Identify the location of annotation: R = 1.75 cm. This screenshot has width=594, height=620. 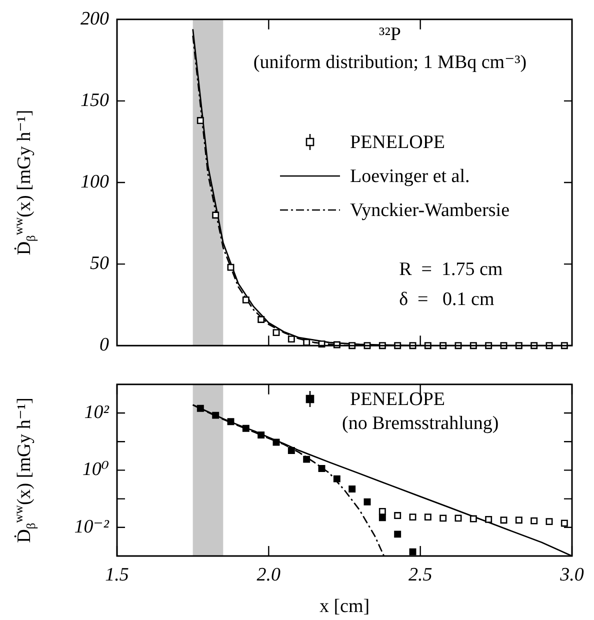
(451, 269).